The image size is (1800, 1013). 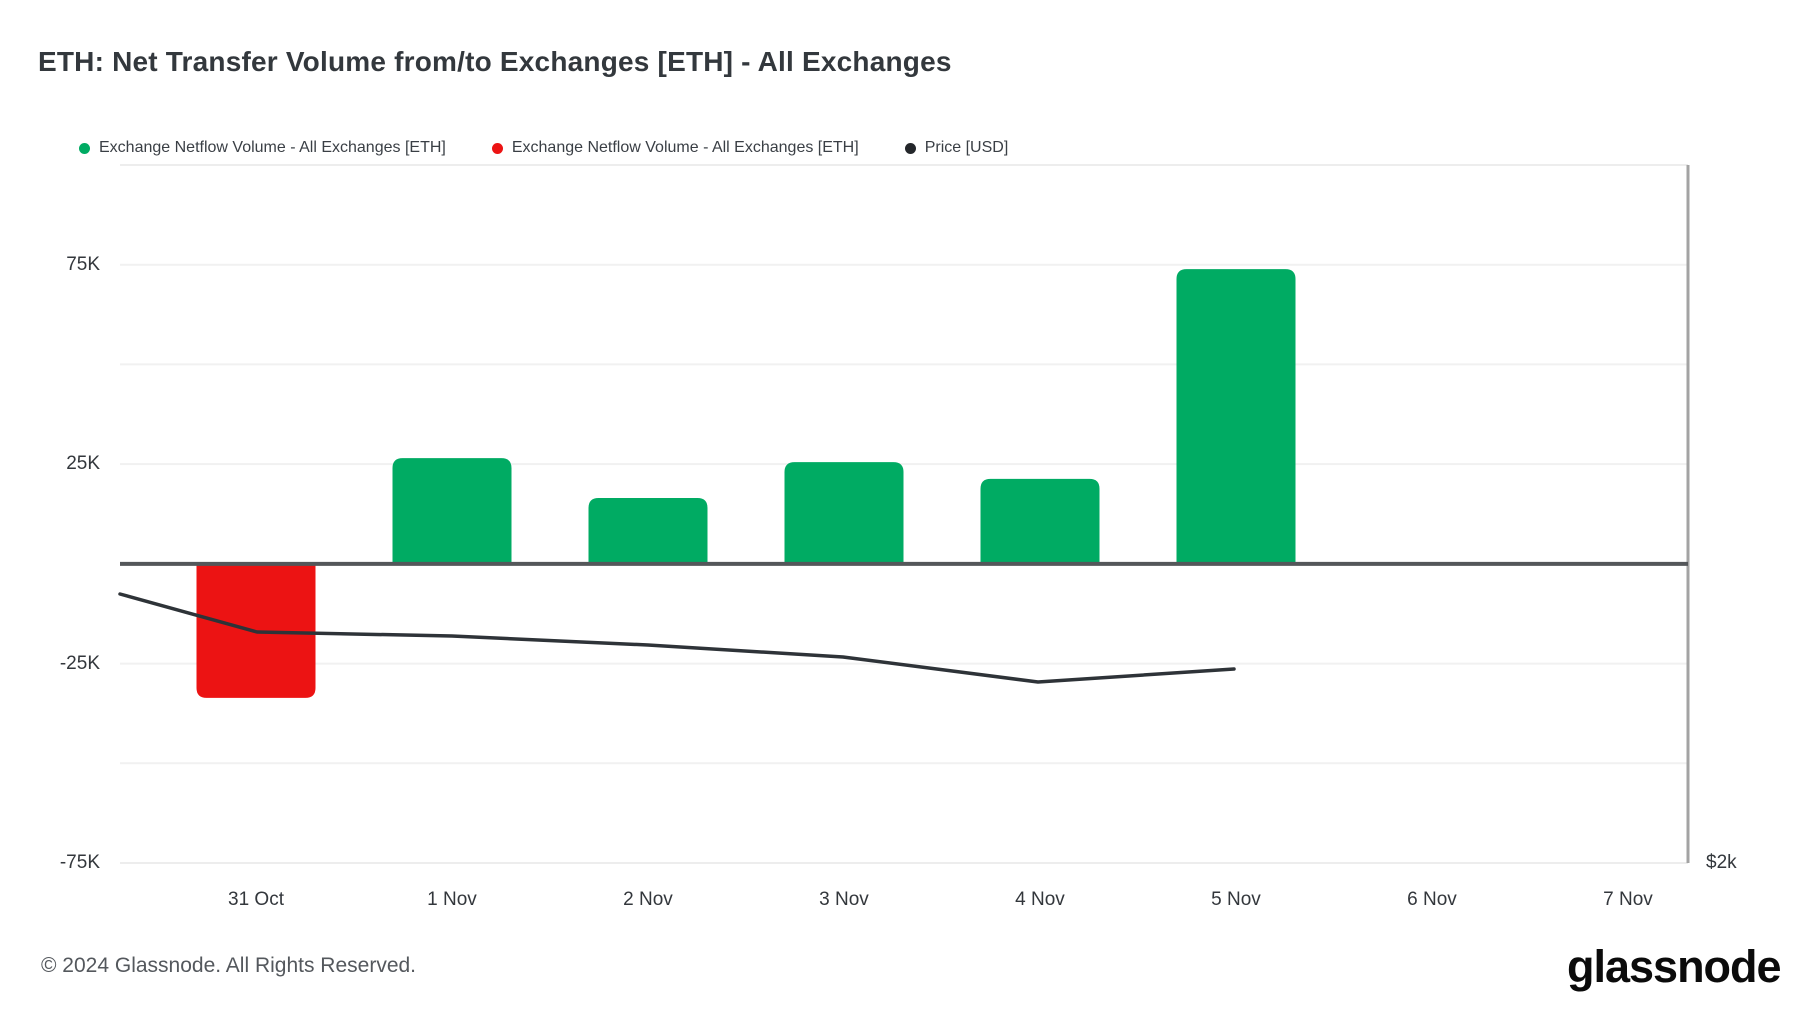 What do you see at coordinates (648, 899) in the screenshot?
I see `x-axis-tick-label: 2 Nov` at bounding box center [648, 899].